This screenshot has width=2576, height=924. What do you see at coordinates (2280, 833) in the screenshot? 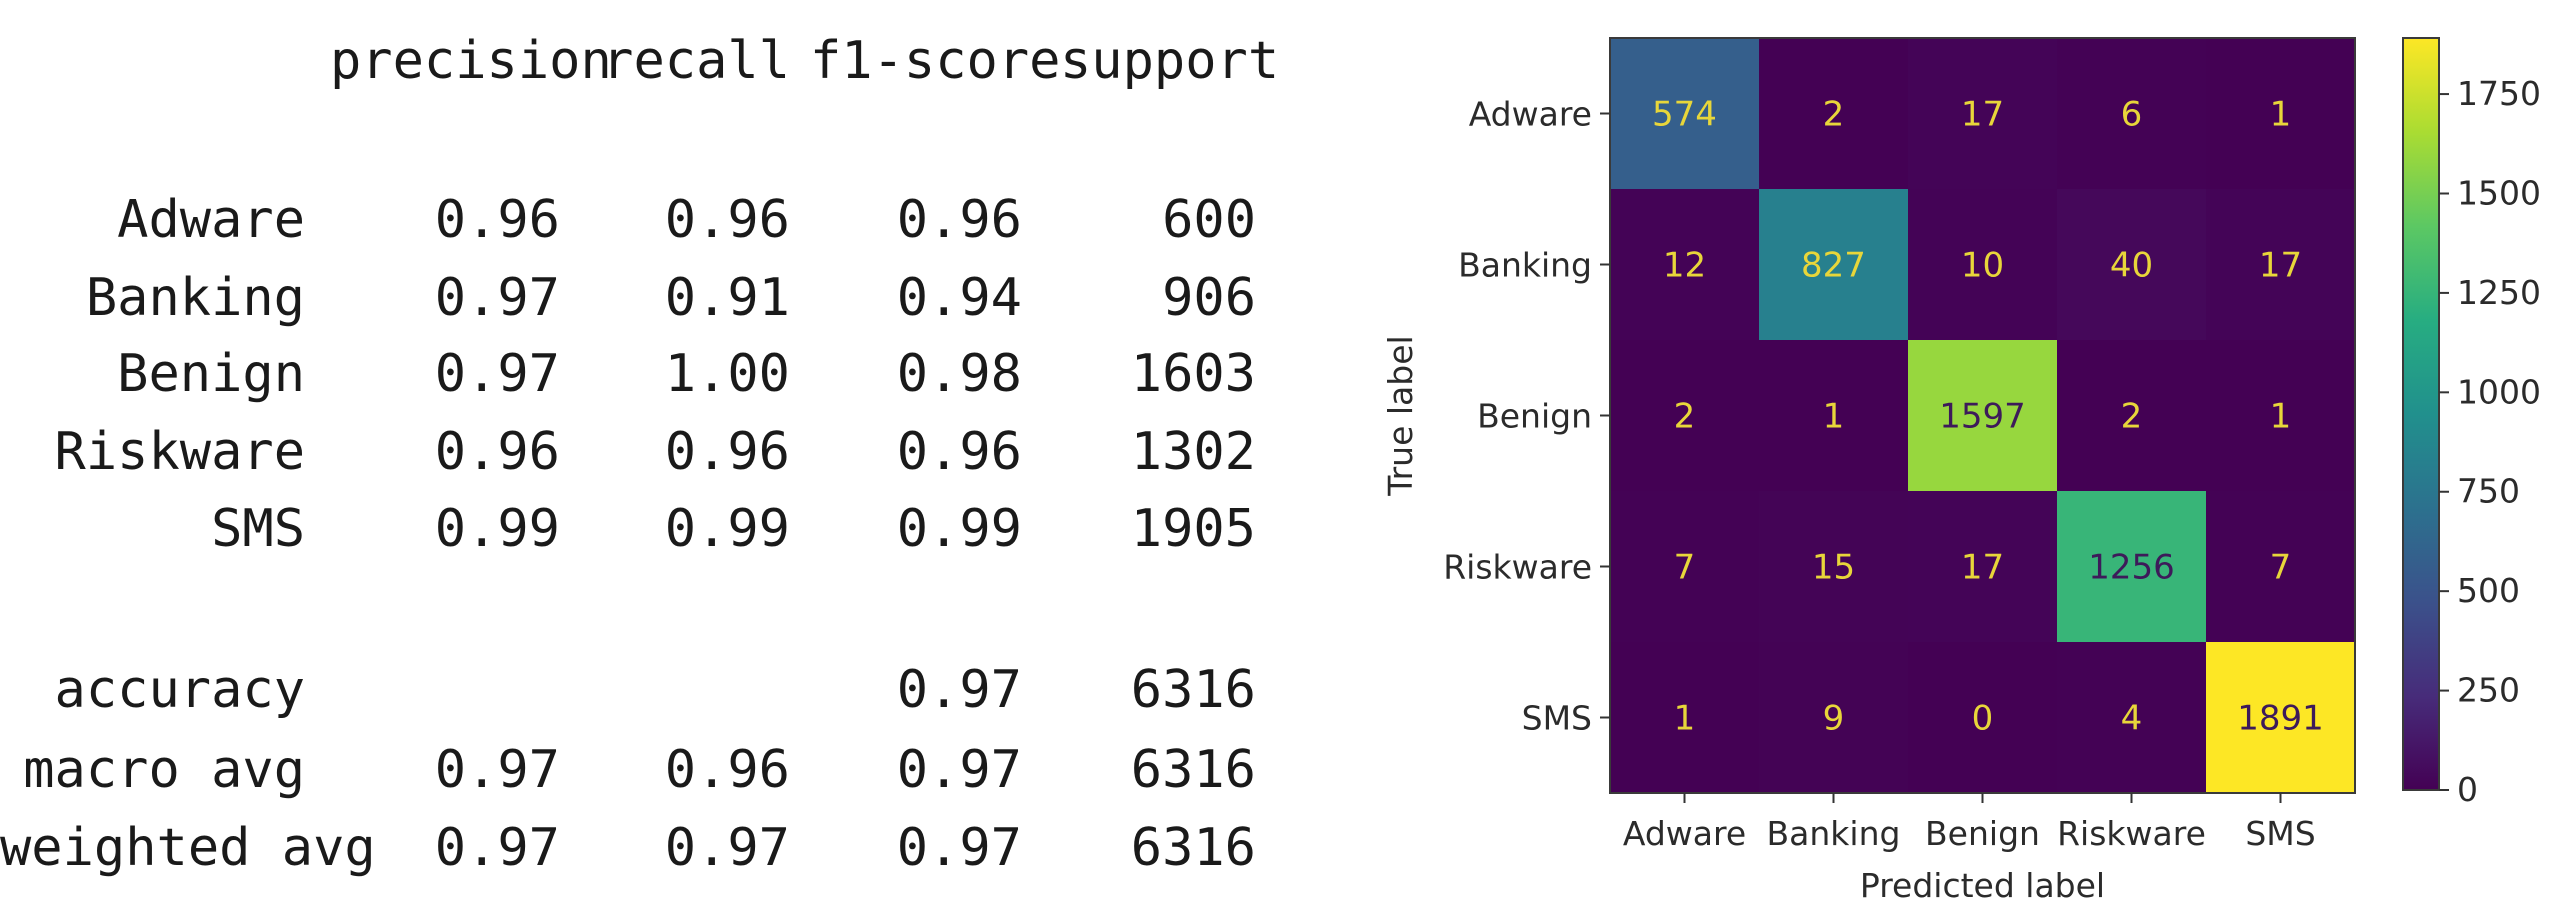
I see `x-tick-label: SMS` at bounding box center [2280, 833].